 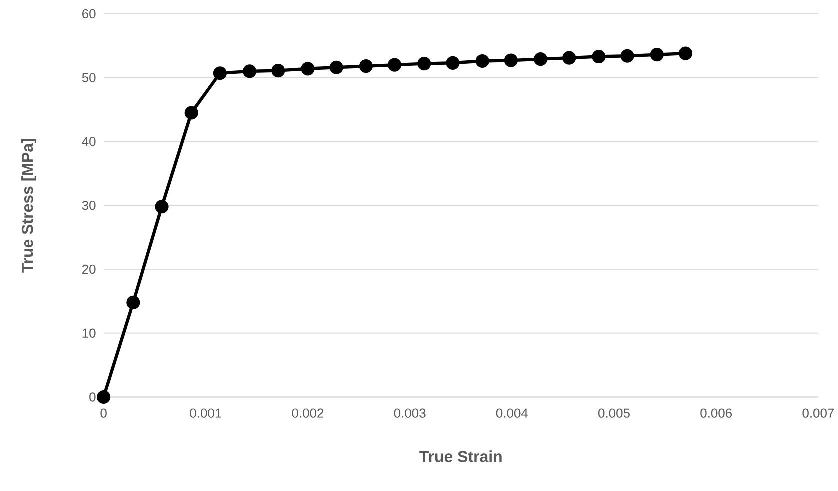 I want to click on y-axis-title: True Stress [MPa], so click(x=29, y=206).